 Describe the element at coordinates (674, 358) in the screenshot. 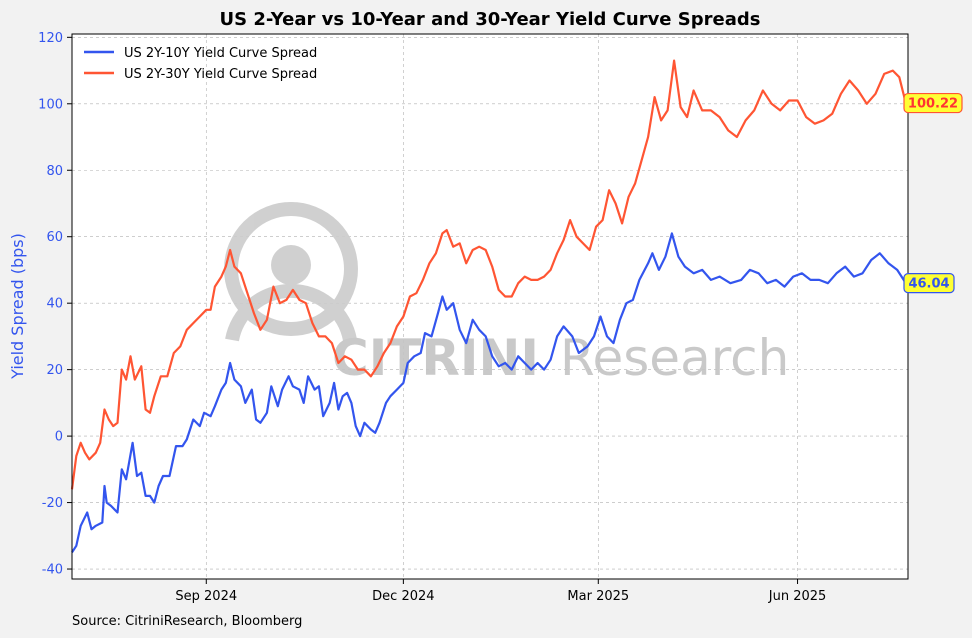

I see `watermark-brand-suffix: Research` at that location.